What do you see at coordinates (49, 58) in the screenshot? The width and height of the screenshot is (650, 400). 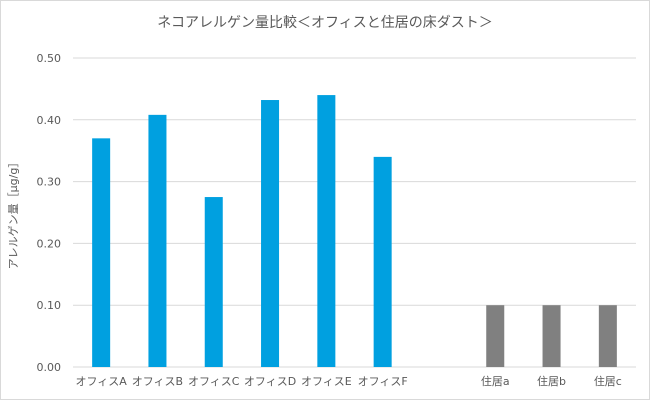 I see `y-tick-label: 0.50` at bounding box center [49, 58].